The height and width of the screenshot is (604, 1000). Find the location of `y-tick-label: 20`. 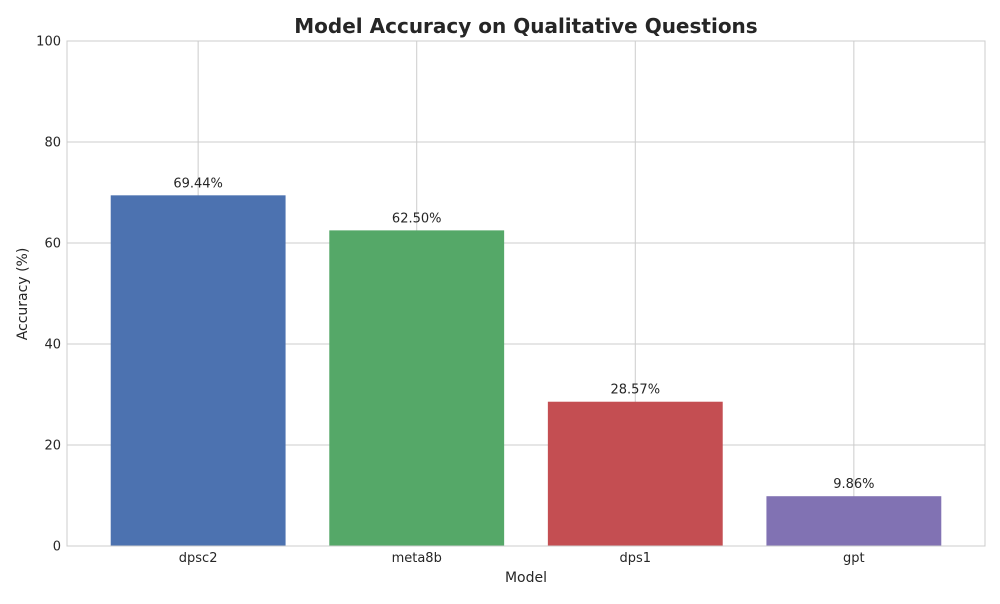

y-tick-label: 20 is located at coordinates (52, 446).